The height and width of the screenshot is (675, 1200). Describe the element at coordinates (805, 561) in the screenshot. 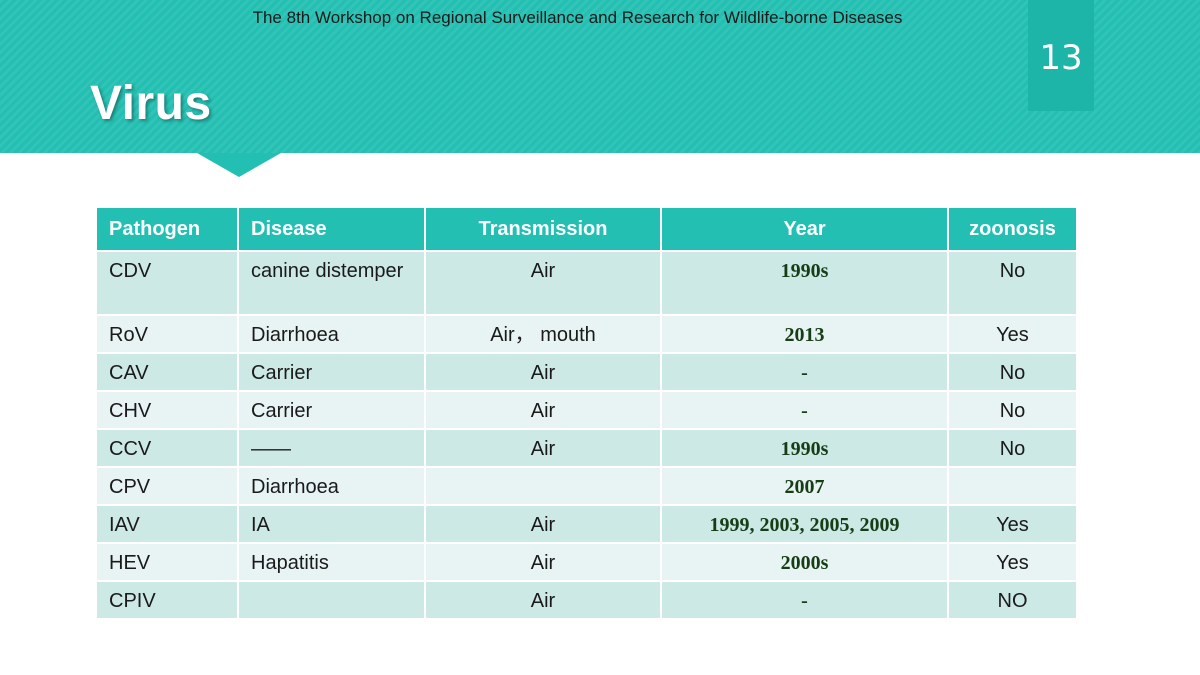

I see `cell-year: 2000s` at that location.